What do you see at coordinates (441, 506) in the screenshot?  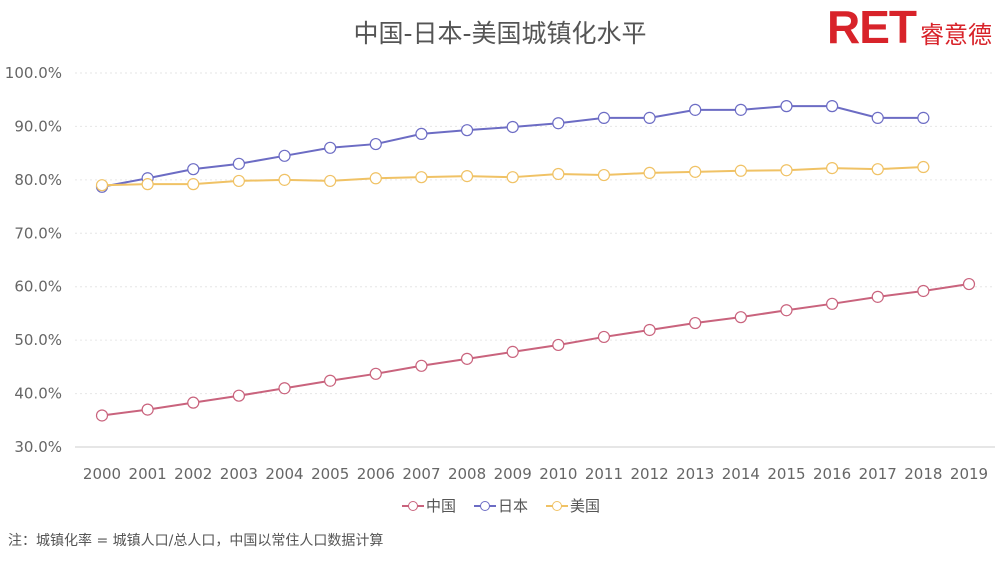 I see `legend-label: 中国` at bounding box center [441, 506].